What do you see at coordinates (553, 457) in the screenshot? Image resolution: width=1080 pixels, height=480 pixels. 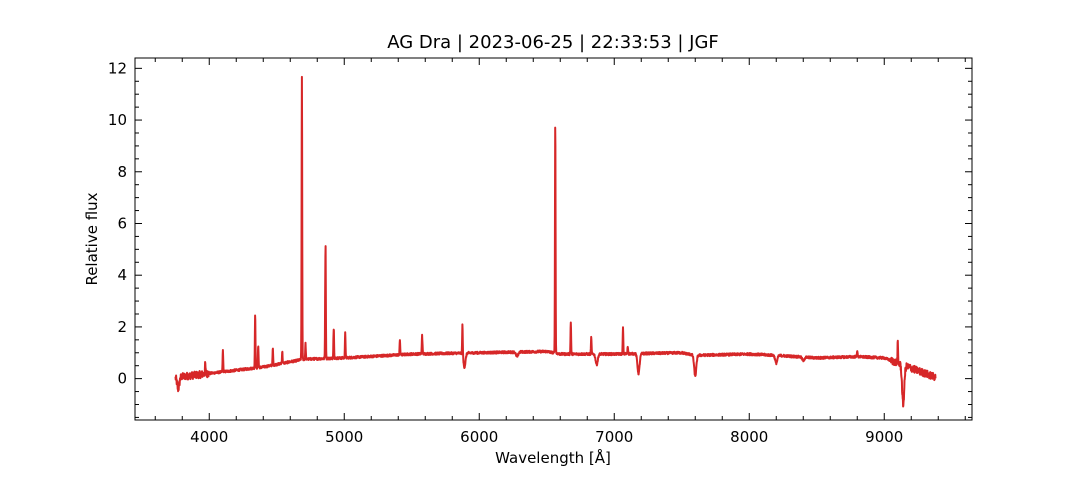 I see `x-axis-title: Wavelength [Å]` at bounding box center [553, 457].